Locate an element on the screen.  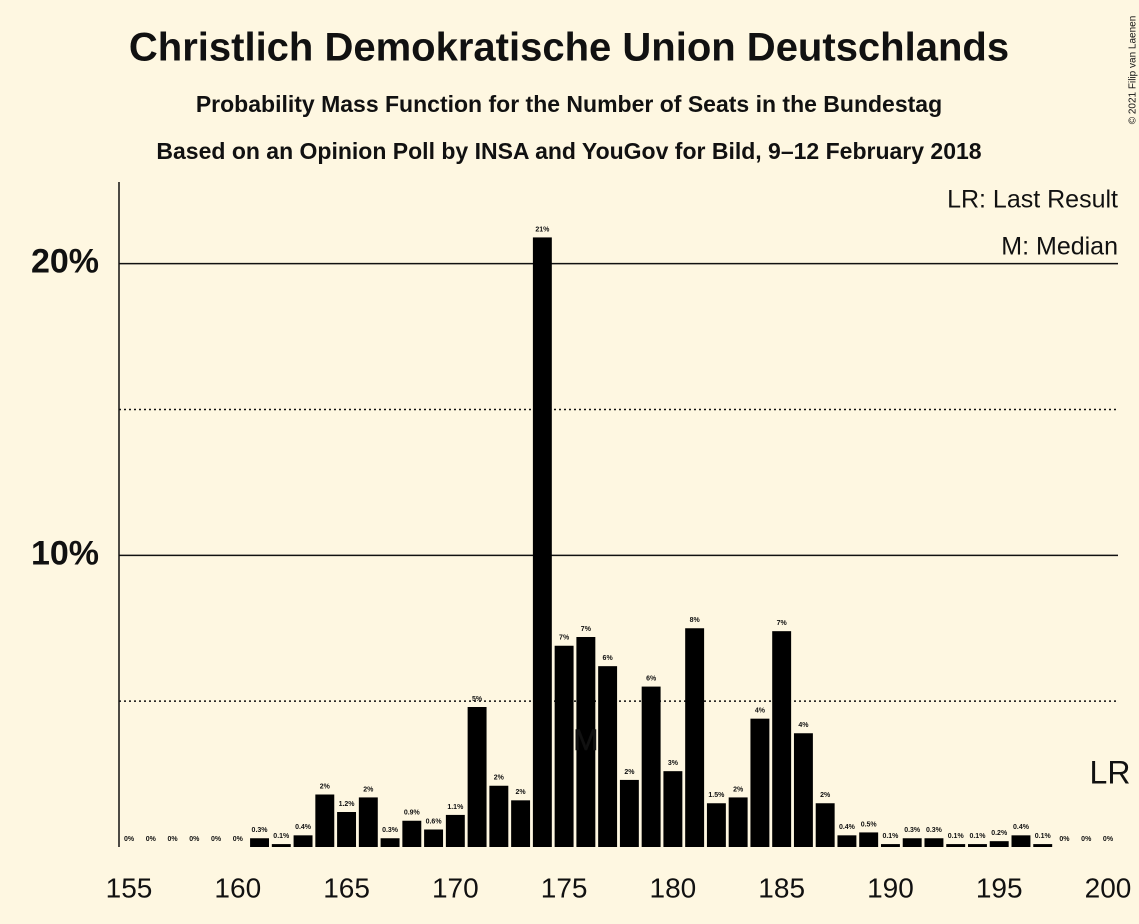
value-label: 1.2% is located at coordinates (347, 804).